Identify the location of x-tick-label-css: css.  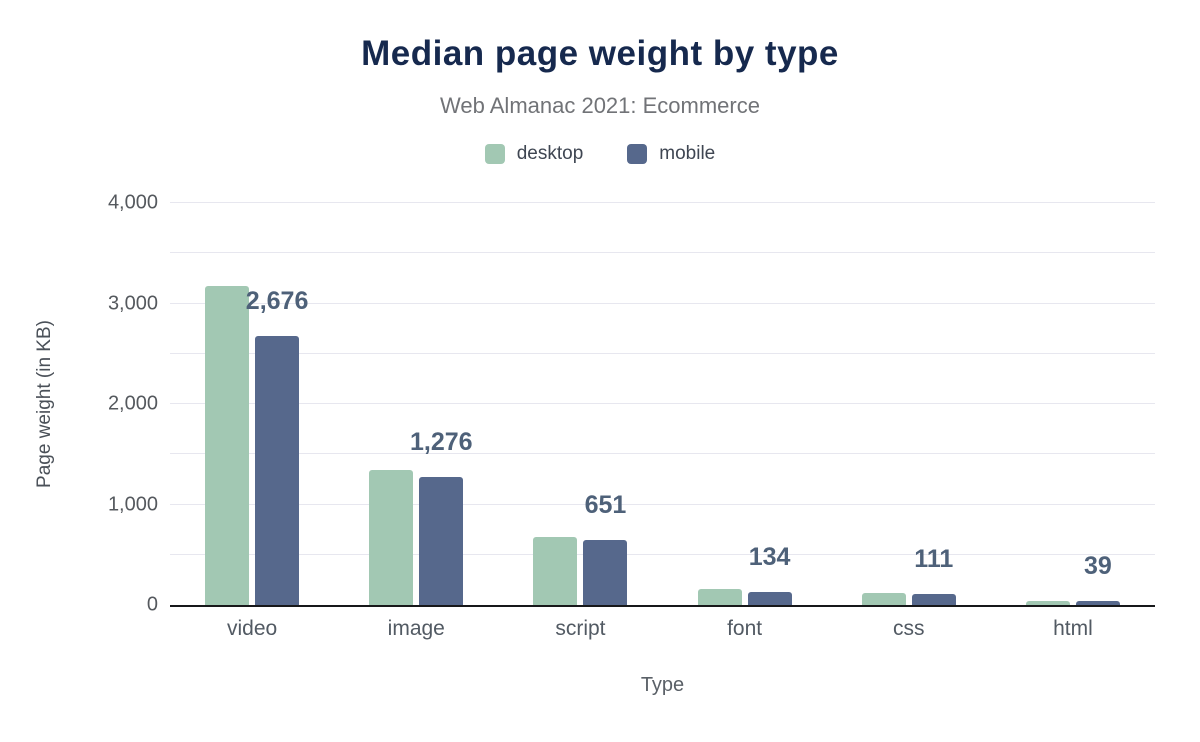
(909, 628).